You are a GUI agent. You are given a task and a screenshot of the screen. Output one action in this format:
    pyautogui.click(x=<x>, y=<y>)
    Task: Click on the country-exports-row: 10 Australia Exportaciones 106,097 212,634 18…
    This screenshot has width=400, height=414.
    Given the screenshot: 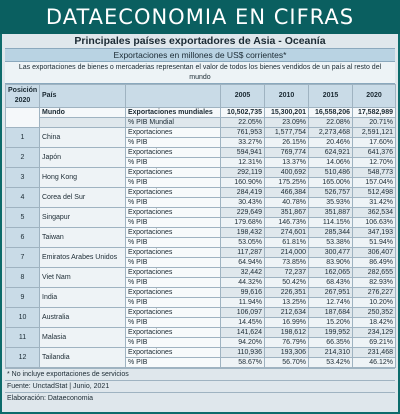 What is the action you would take?
    pyautogui.click(x=200, y=317)
    